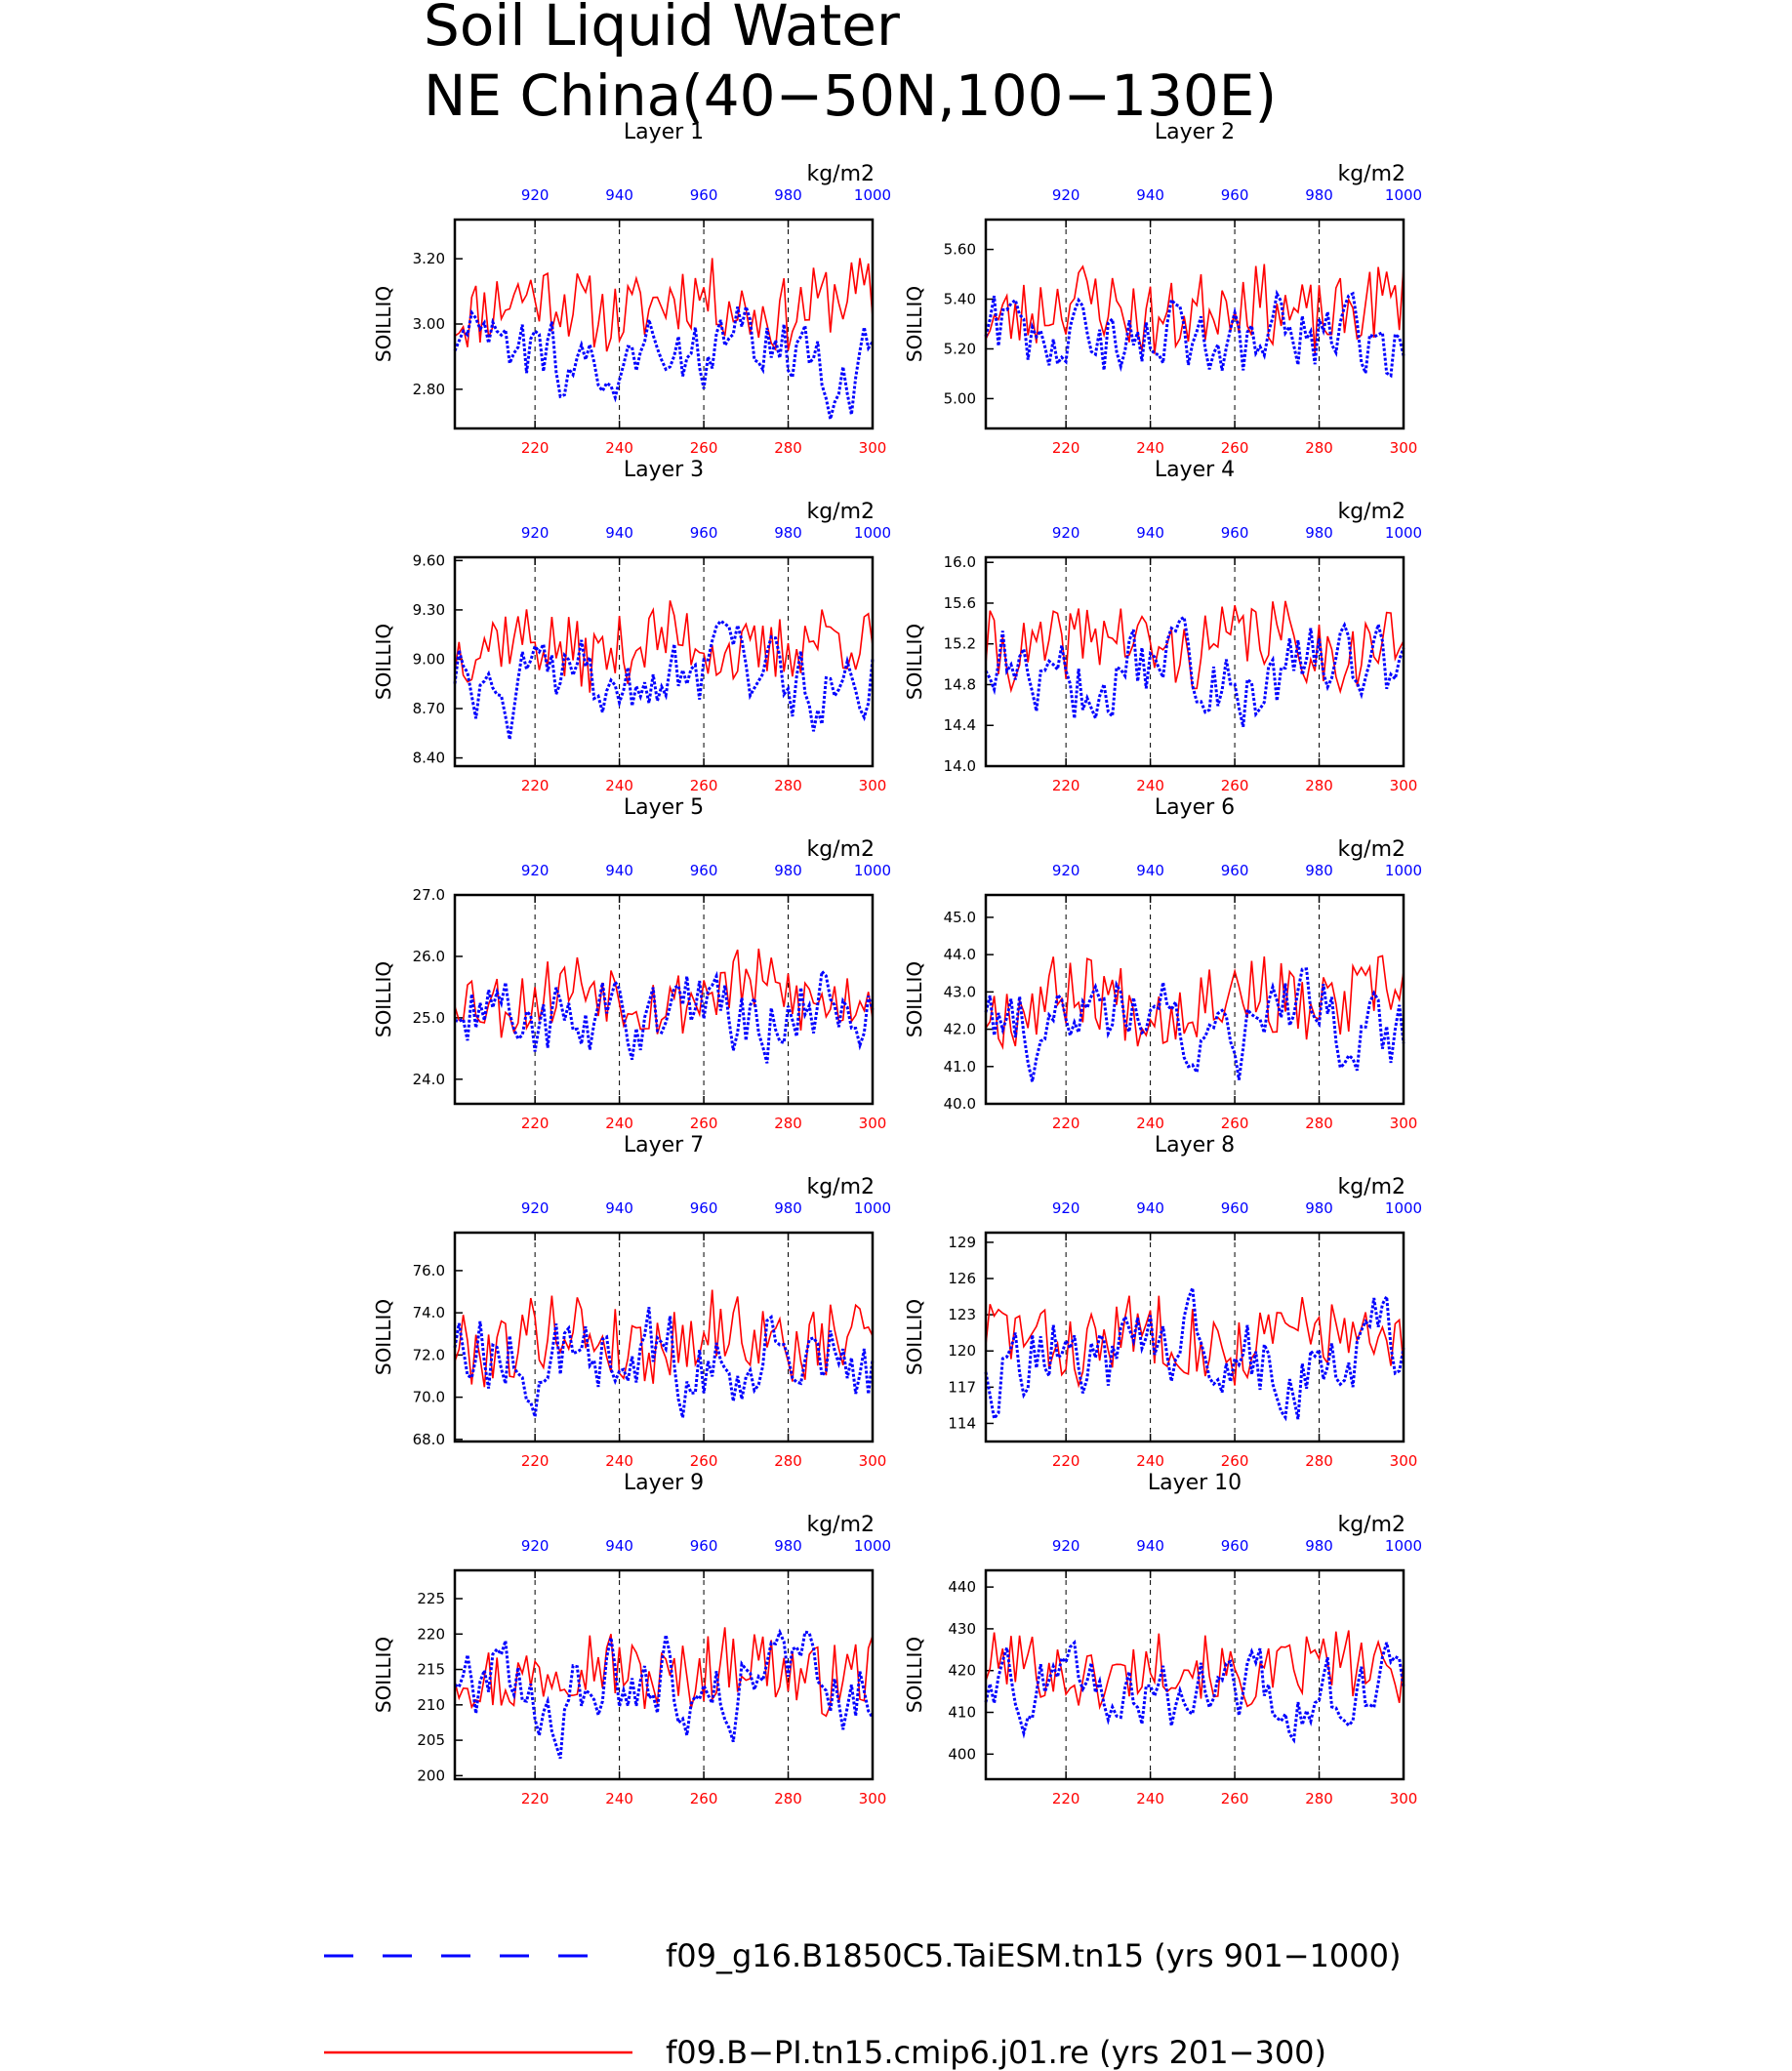  Describe the element at coordinates (960, 1104) in the screenshot. I see `y-tick-label: 40.0` at that location.